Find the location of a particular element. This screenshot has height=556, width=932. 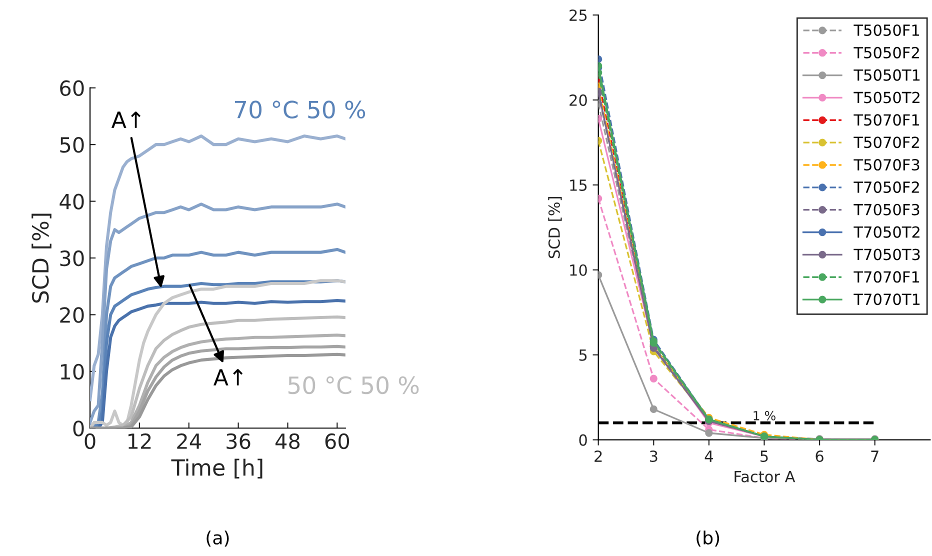

y-tick-label: 5 is located at coordinates (583, 355).